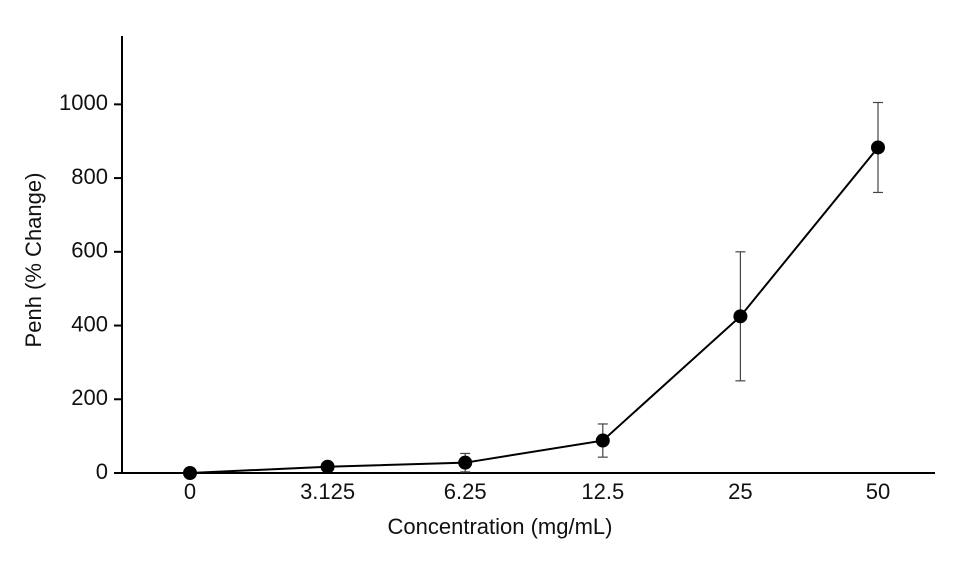 The height and width of the screenshot is (570, 971). What do you see at coordinates (878, 491) in the screenshot?
I see `x-tick-label: 50` at bounding box center [878, 491].